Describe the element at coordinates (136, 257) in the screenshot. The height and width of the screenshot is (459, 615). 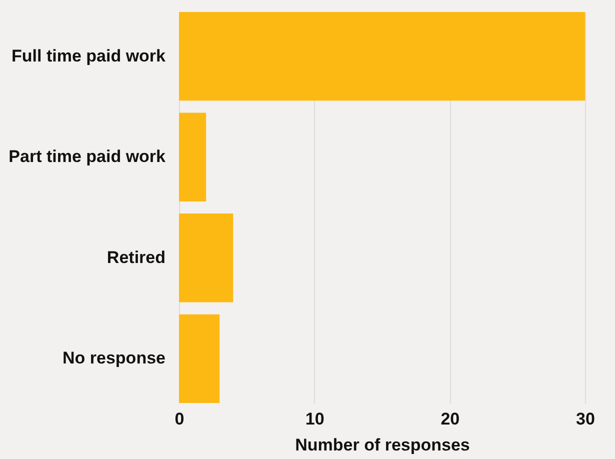
I see `y-tick-label: Retired` at that location.